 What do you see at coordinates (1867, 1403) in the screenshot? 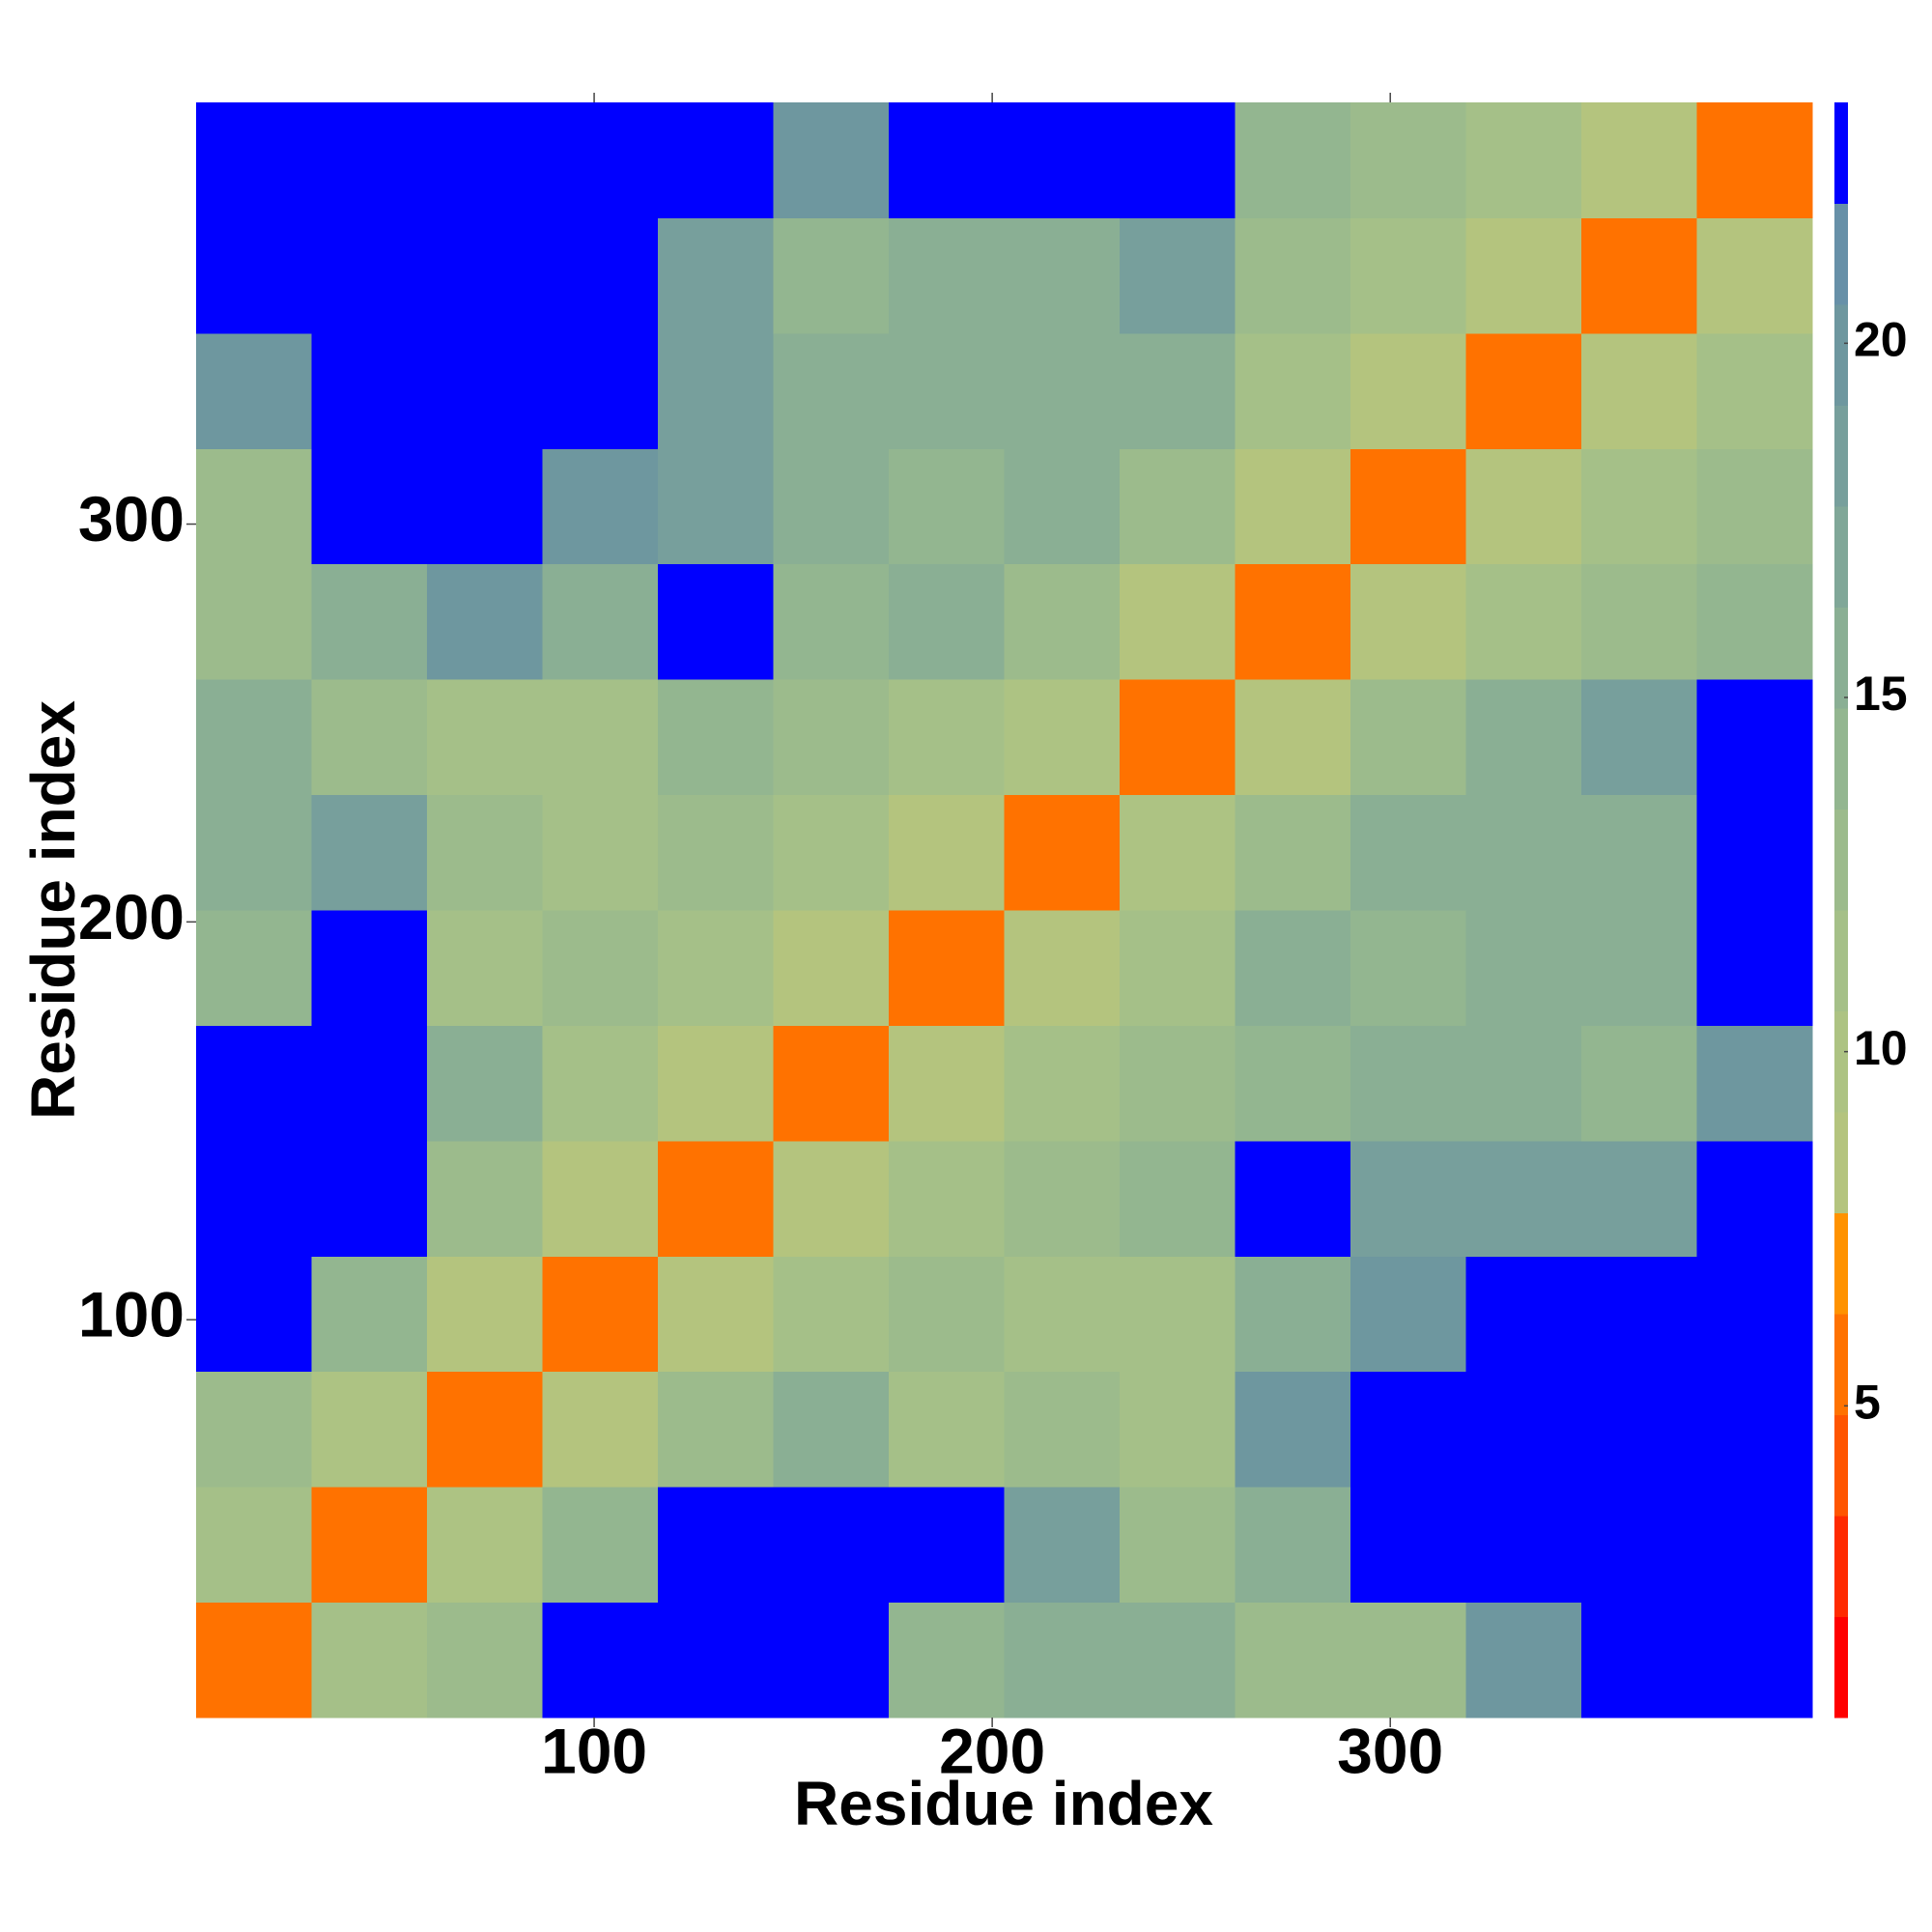
I see `colorbar-tick-label: 5` at bounding box center [1867, 1403].